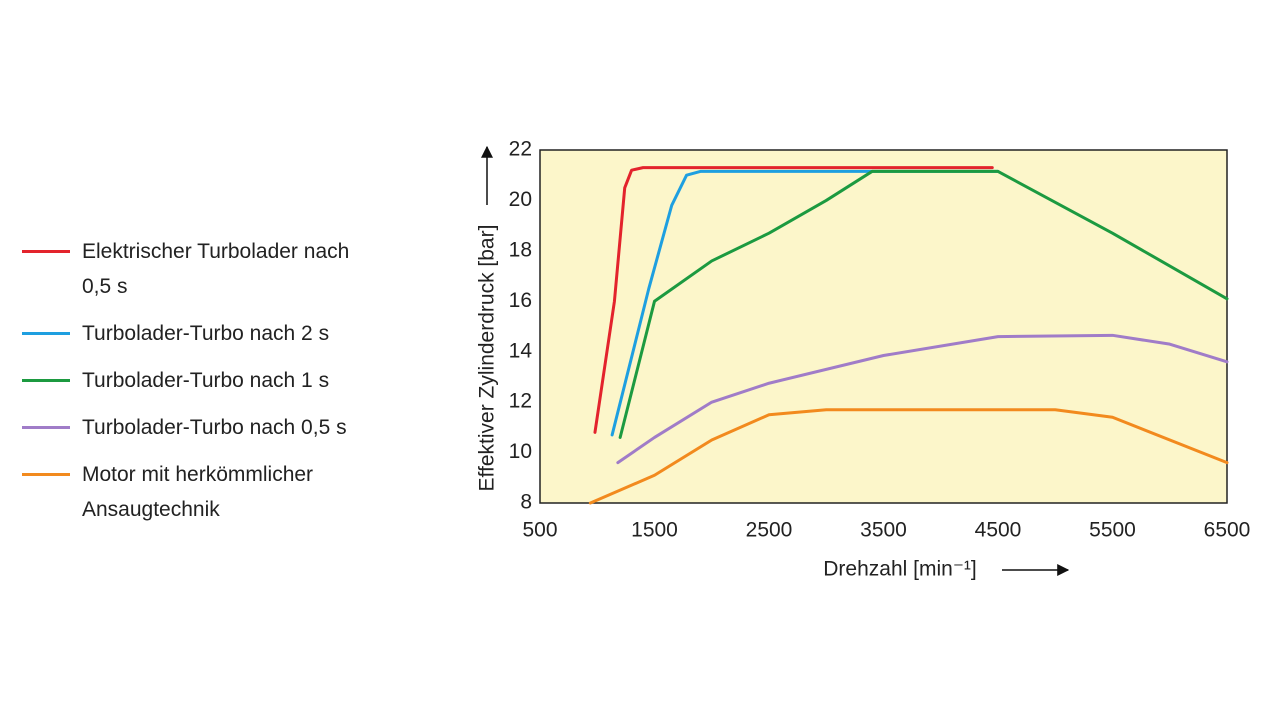 This screenshot has width=1280, height=721. Describe the element at coordinates (206, 380) in the screenshot. I see `legend-label: Turbolader-Turbo nach 1 s` at that location.